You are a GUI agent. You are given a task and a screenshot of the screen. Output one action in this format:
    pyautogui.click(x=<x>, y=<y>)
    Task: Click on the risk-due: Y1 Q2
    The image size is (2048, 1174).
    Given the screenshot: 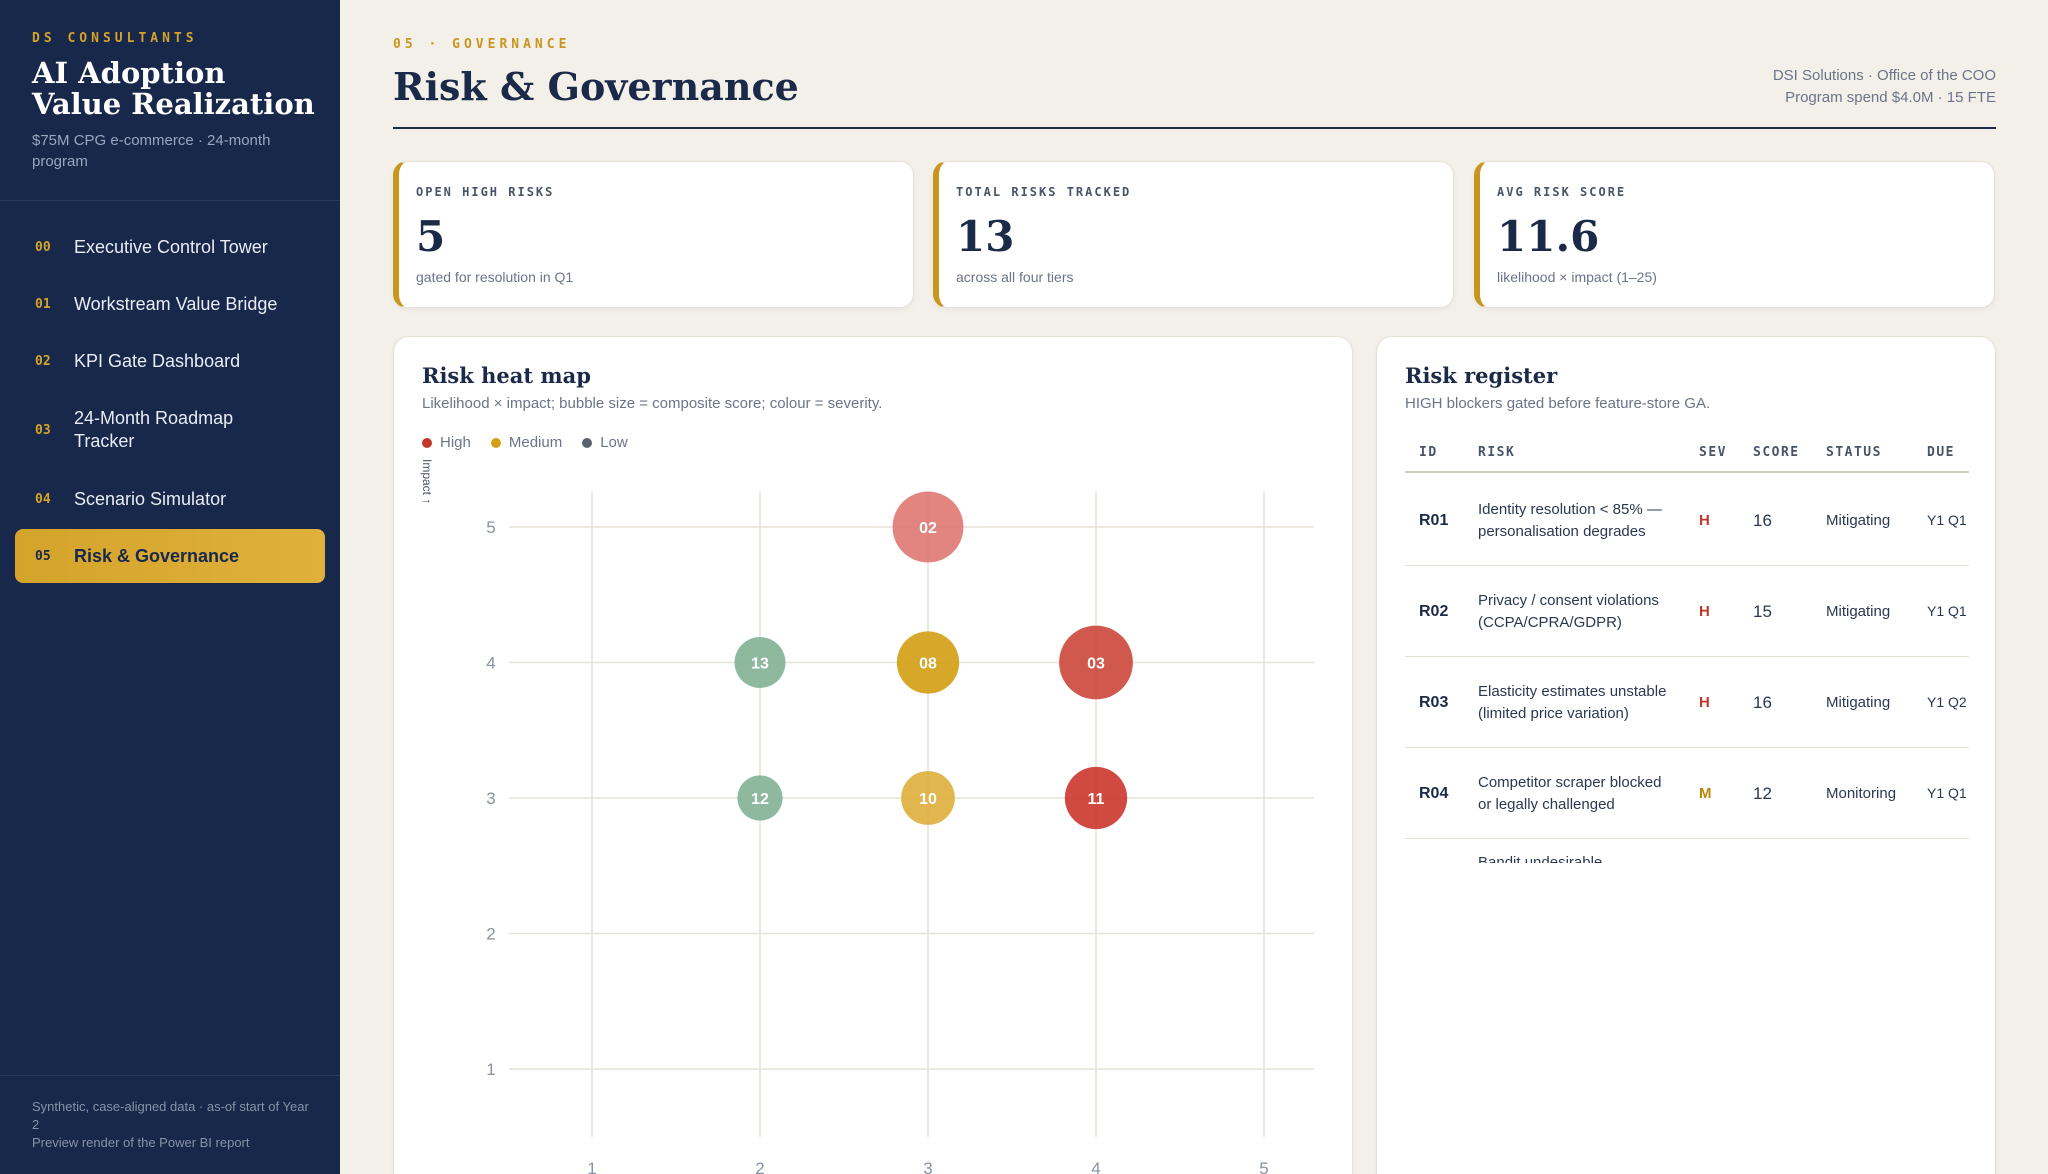 What is the action you would take?
    pyautogui.click(x=1947, y=702)
    